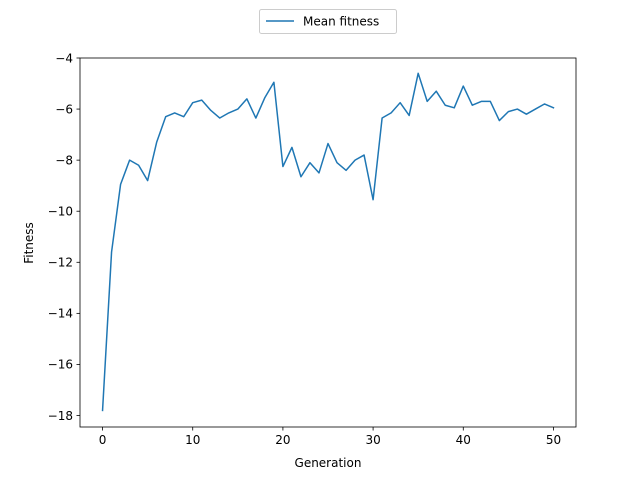  What do you see at coordinates (103, 440) in the screenshot?
I see `x-tick-label: 0` at bounding box center [103, 440].